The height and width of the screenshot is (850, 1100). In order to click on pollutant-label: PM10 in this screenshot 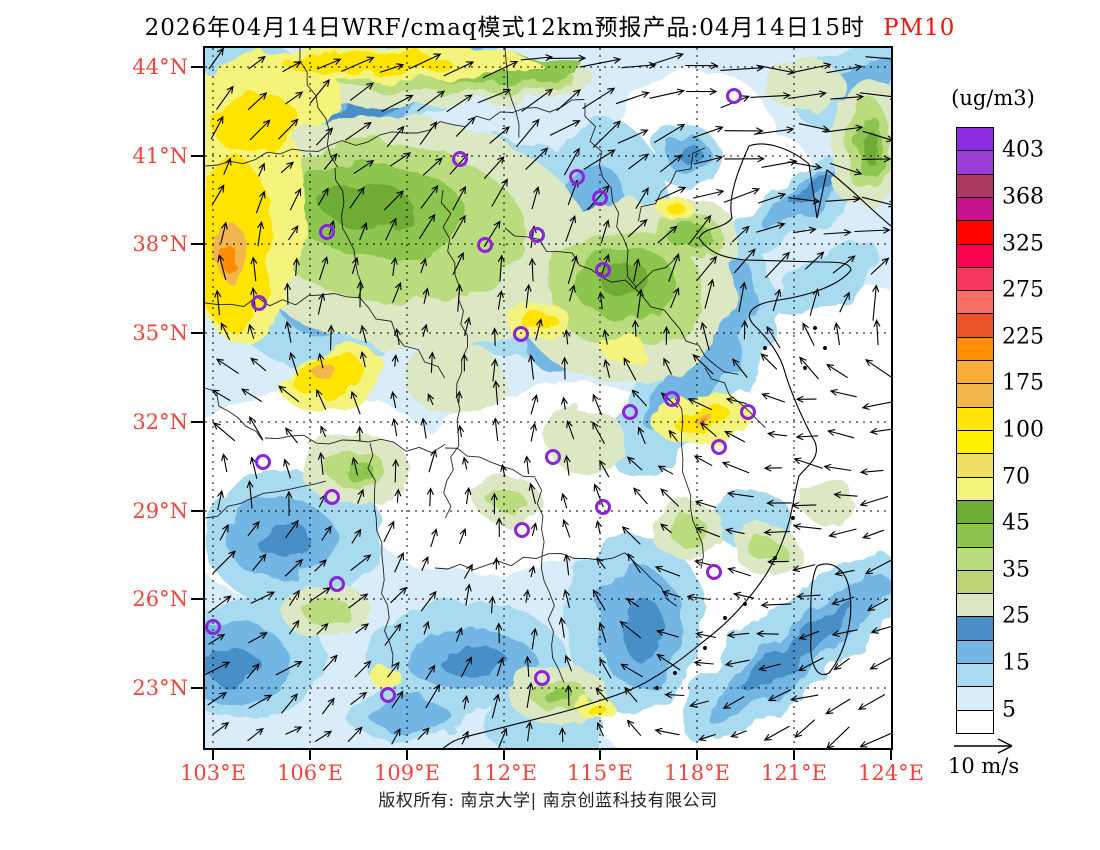, I will do `click(919, 28)`.